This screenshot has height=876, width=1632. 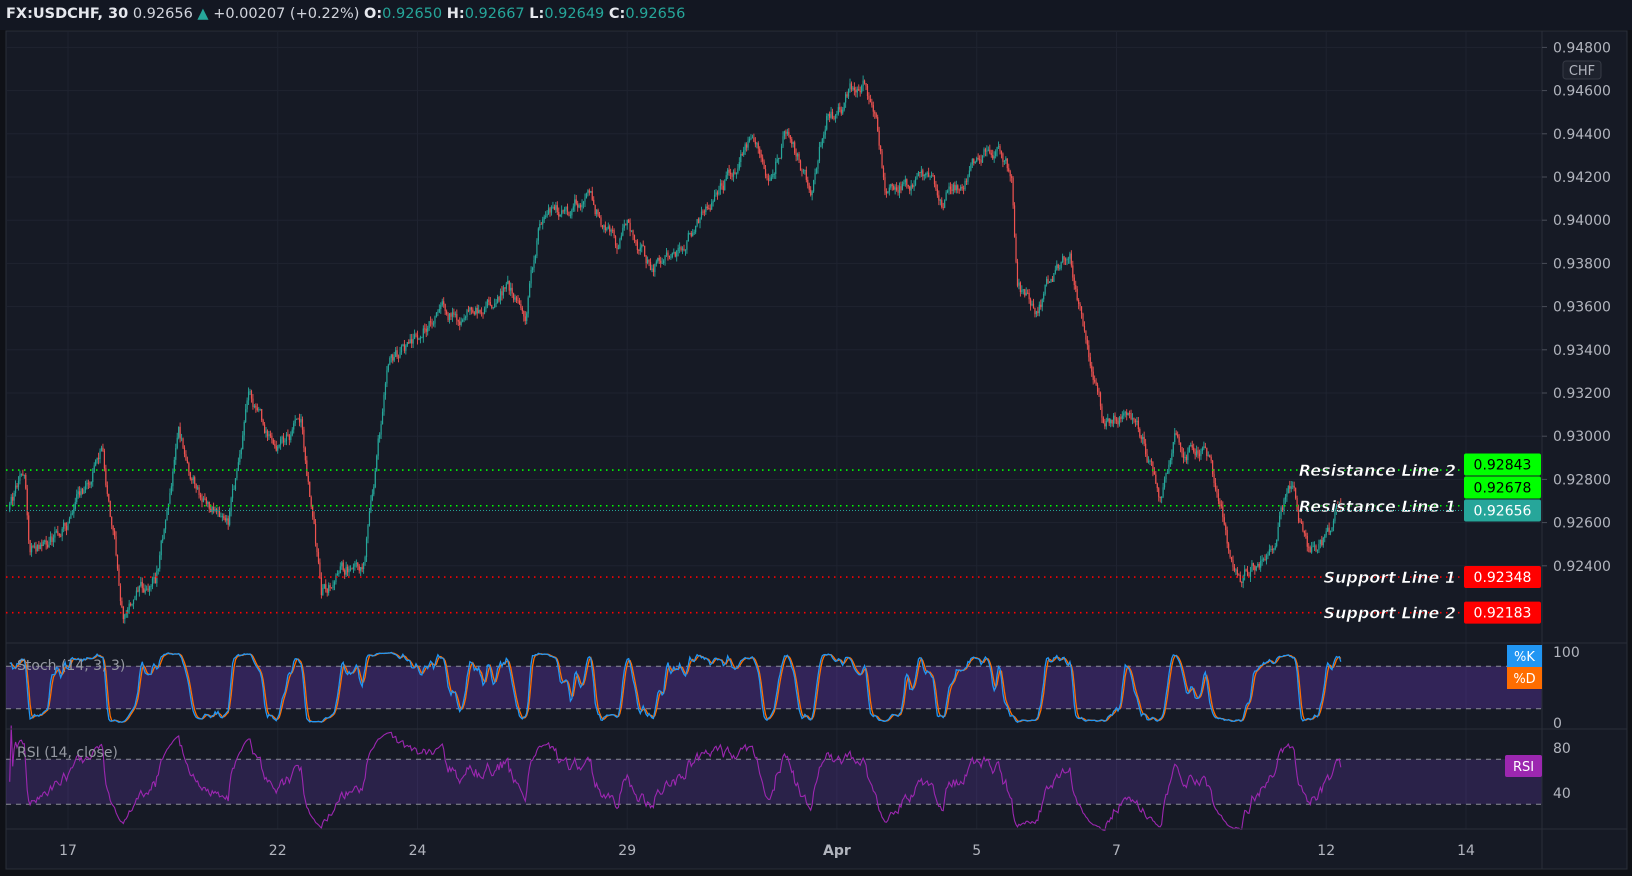 What do you see at coordinates (1582, 178) in the screenshot?
I see `price-tick-label: 0.94200` at bounding box center [1582, 178].